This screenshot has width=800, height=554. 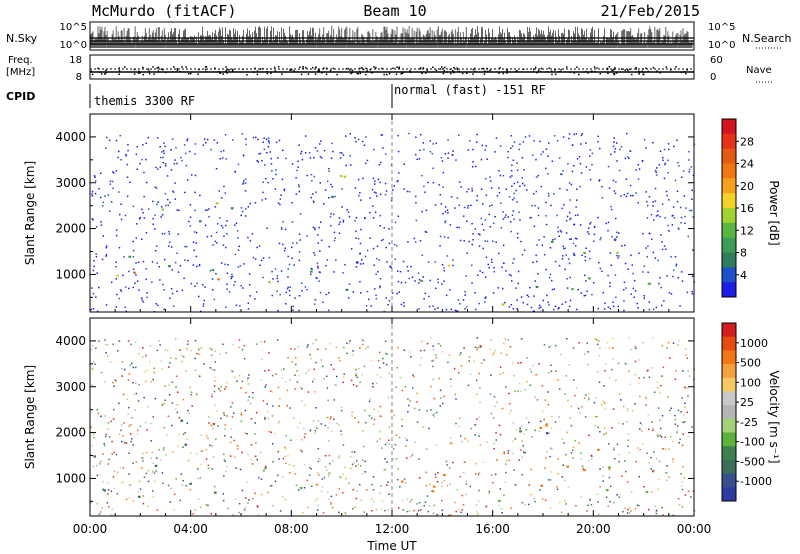 I want to click on colorbar-tick-label: -100, so click(x=752, y=442).